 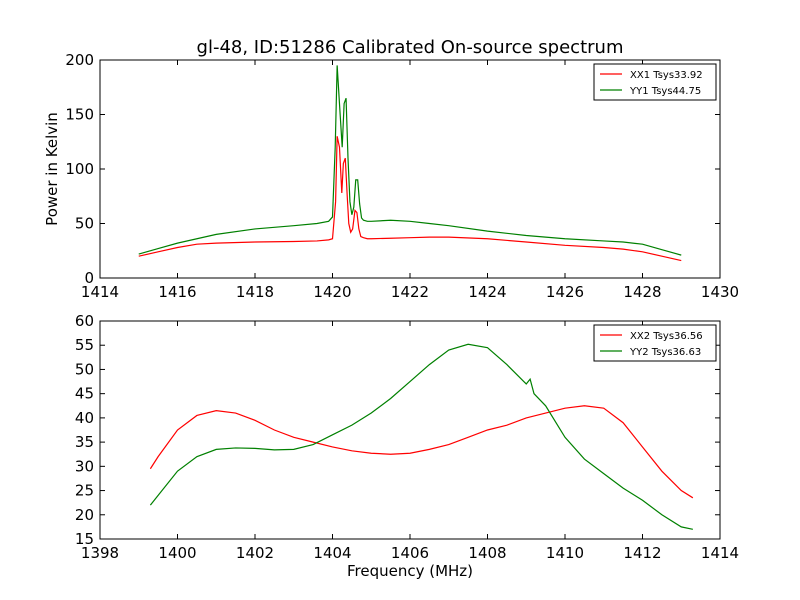 I want to click on bottom-x-tick-label: 1406, so click(x=410, y=553).